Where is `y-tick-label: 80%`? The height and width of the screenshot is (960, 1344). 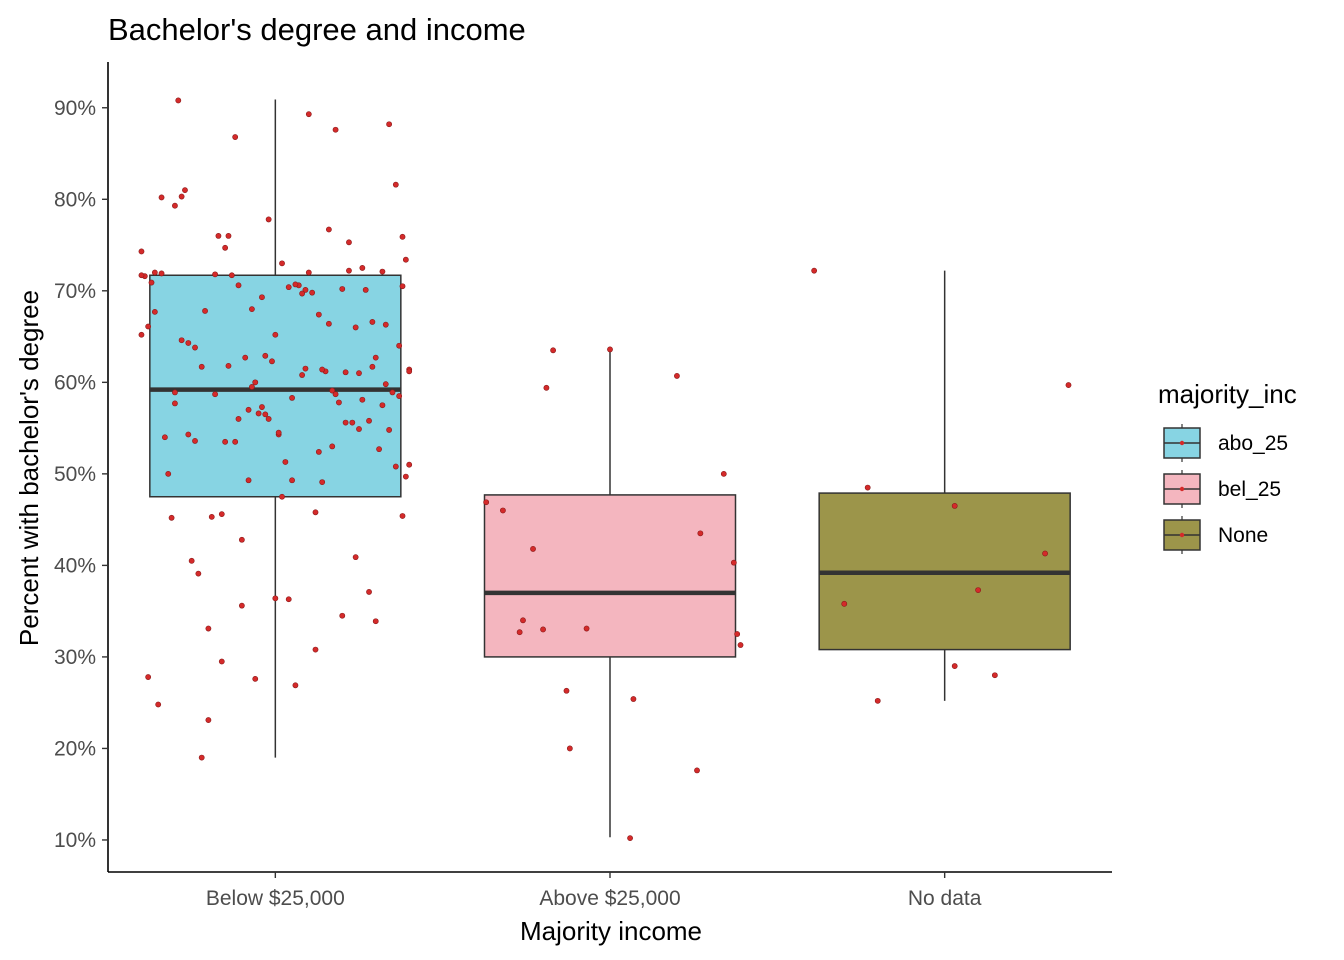 y-tick-label: 80% is located at coordinates (75, 199).